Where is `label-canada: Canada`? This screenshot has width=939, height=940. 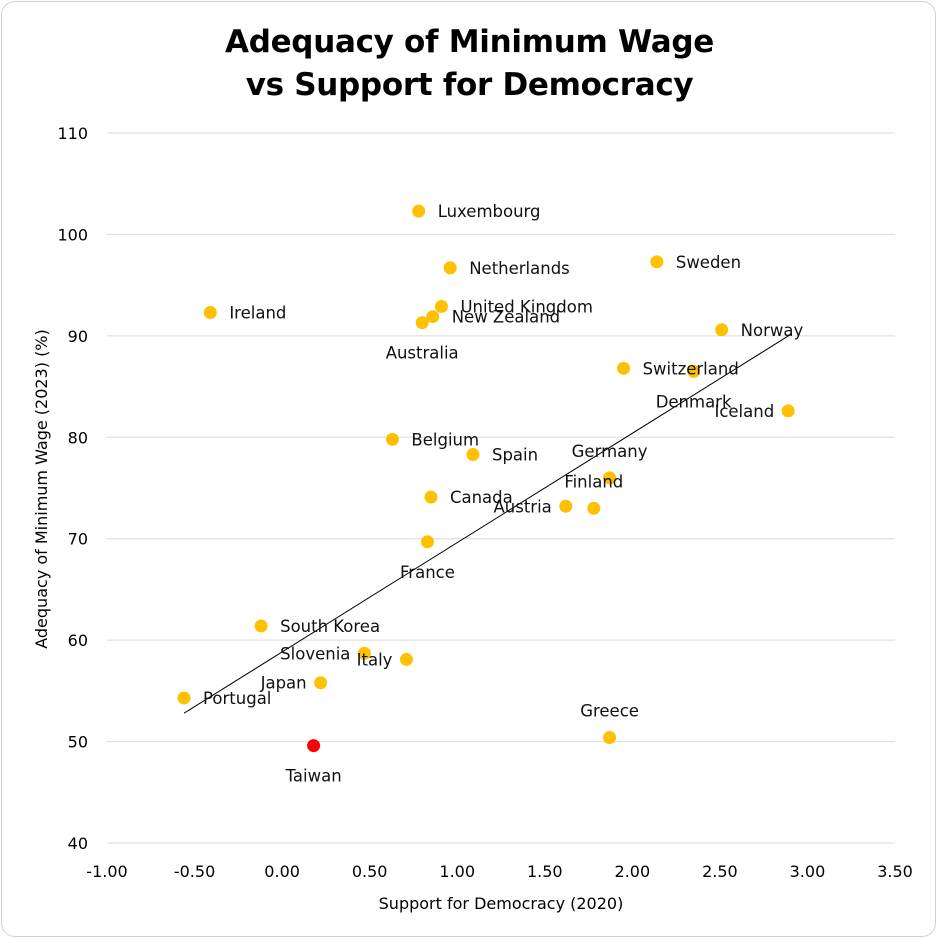 label-canada: Canada is located at coordinates (481, 497).